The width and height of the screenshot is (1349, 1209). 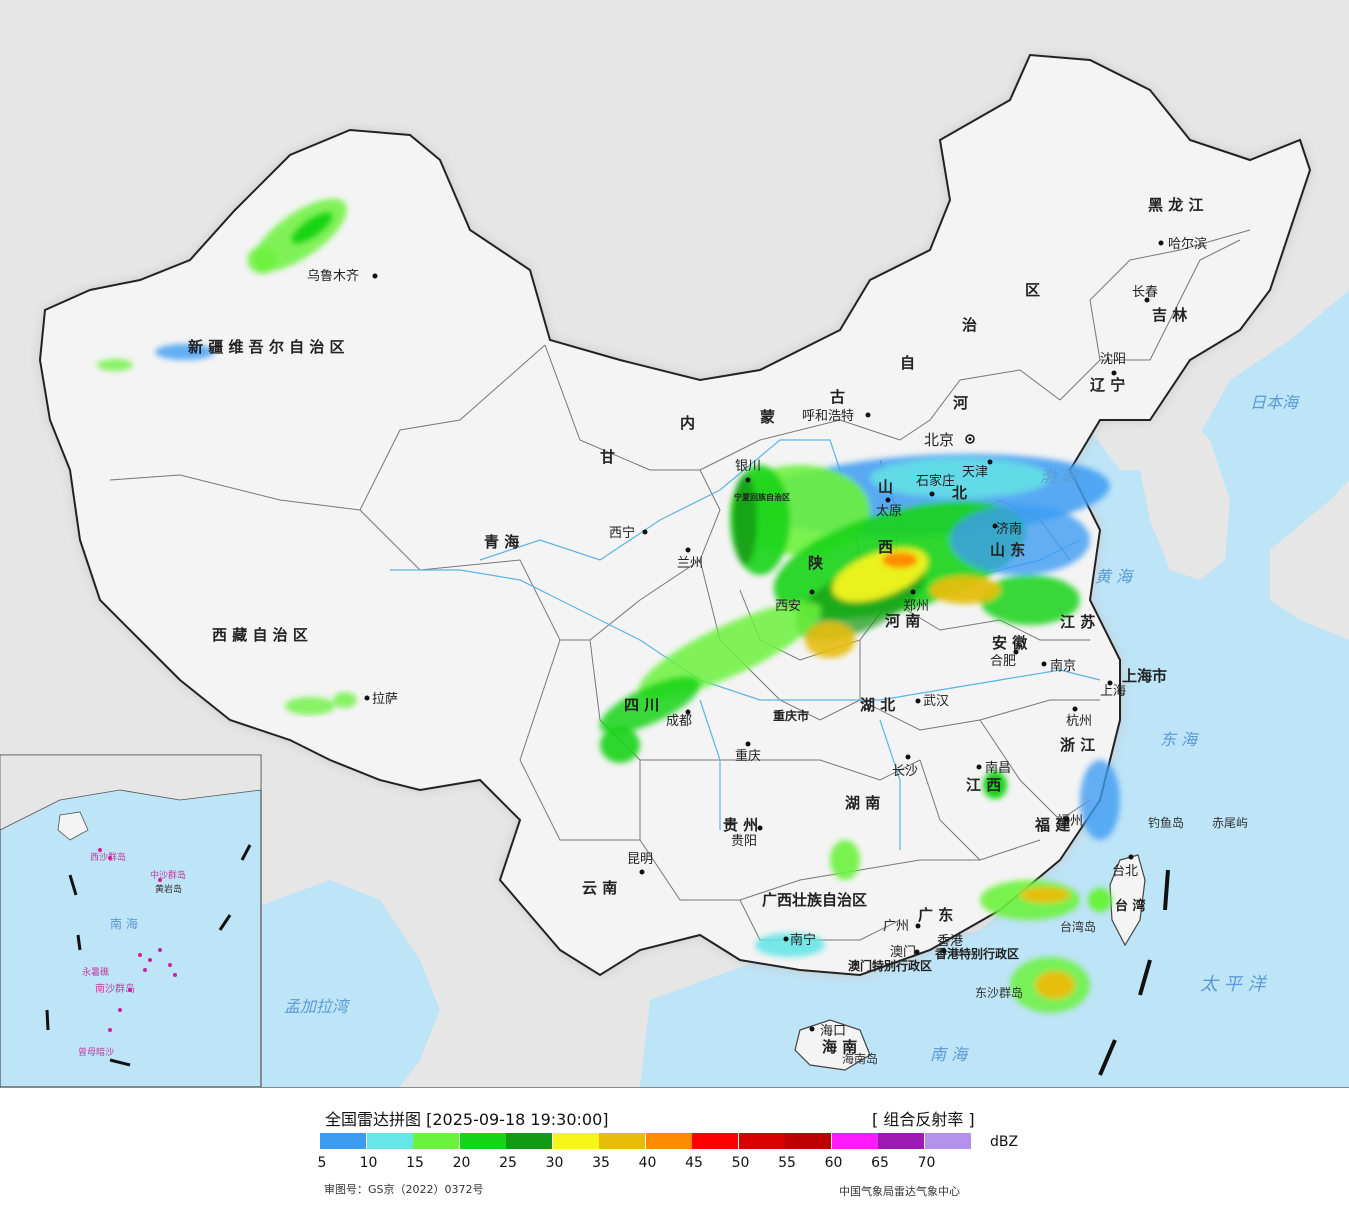 What do you see at coordinates (124, 923) in the screenshot?
I see `inset-south-sea-label: 南 海` at bounding box center [124, 923].